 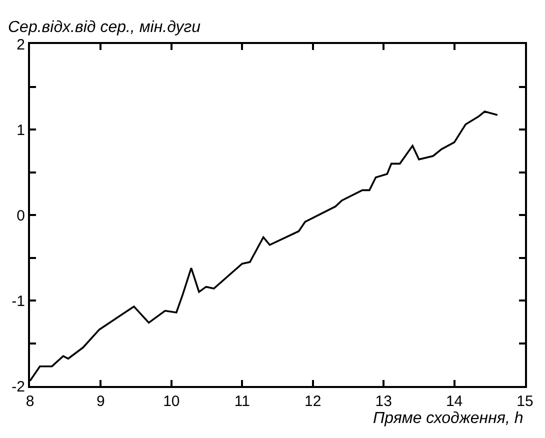 I want to click on y-tick-label: 1, so click(x=20, y=130).